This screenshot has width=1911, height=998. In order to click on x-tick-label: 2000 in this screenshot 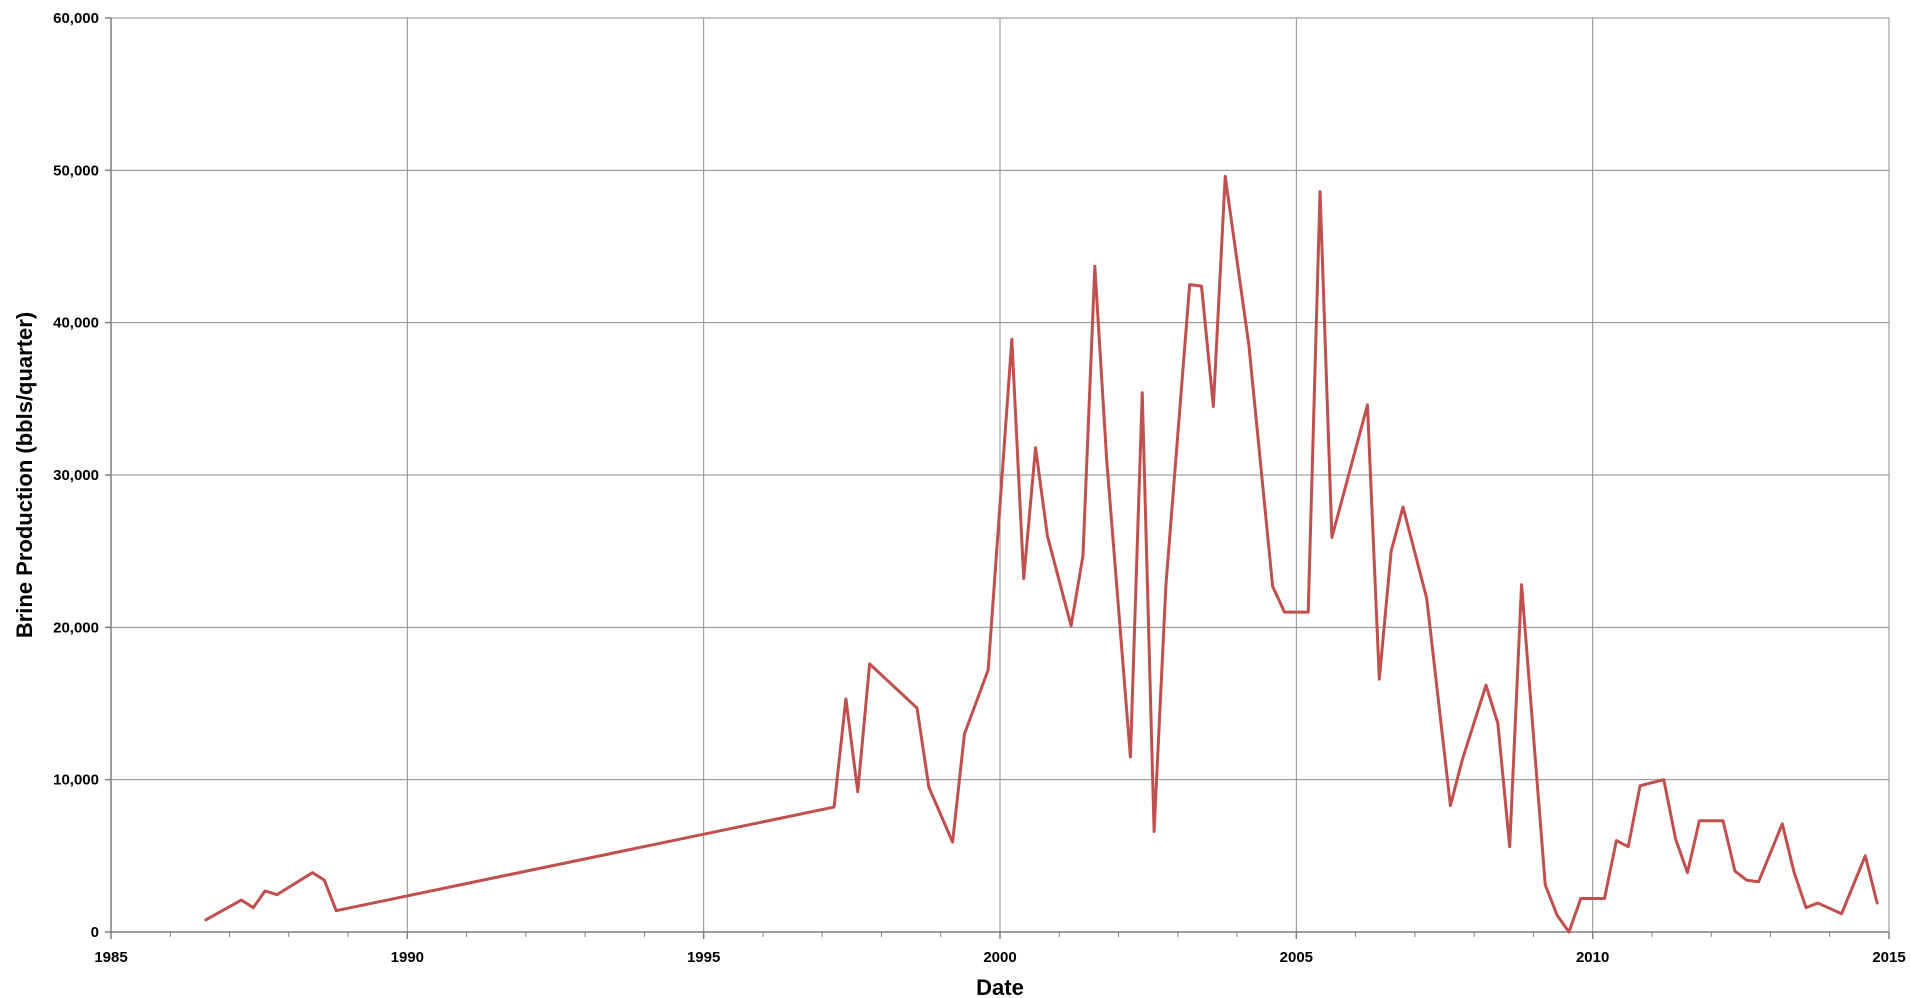, I will do `click(999, 957)`.